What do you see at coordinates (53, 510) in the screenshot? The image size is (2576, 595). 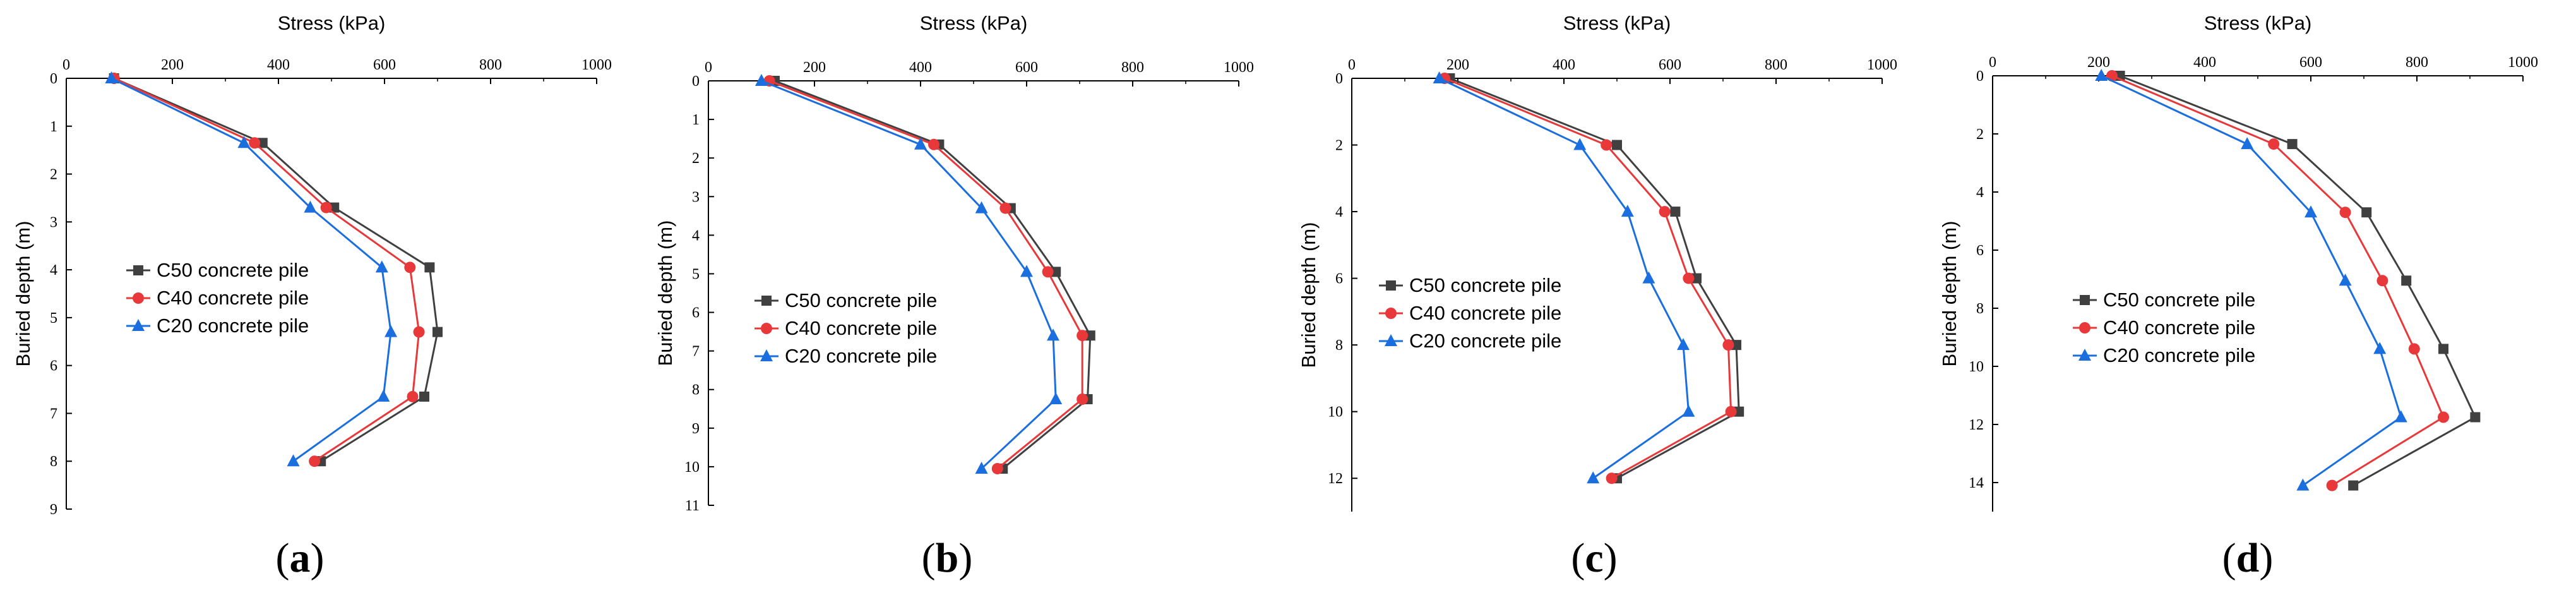 I see `y-tick-label: 9` at bounding box center [53, 510].